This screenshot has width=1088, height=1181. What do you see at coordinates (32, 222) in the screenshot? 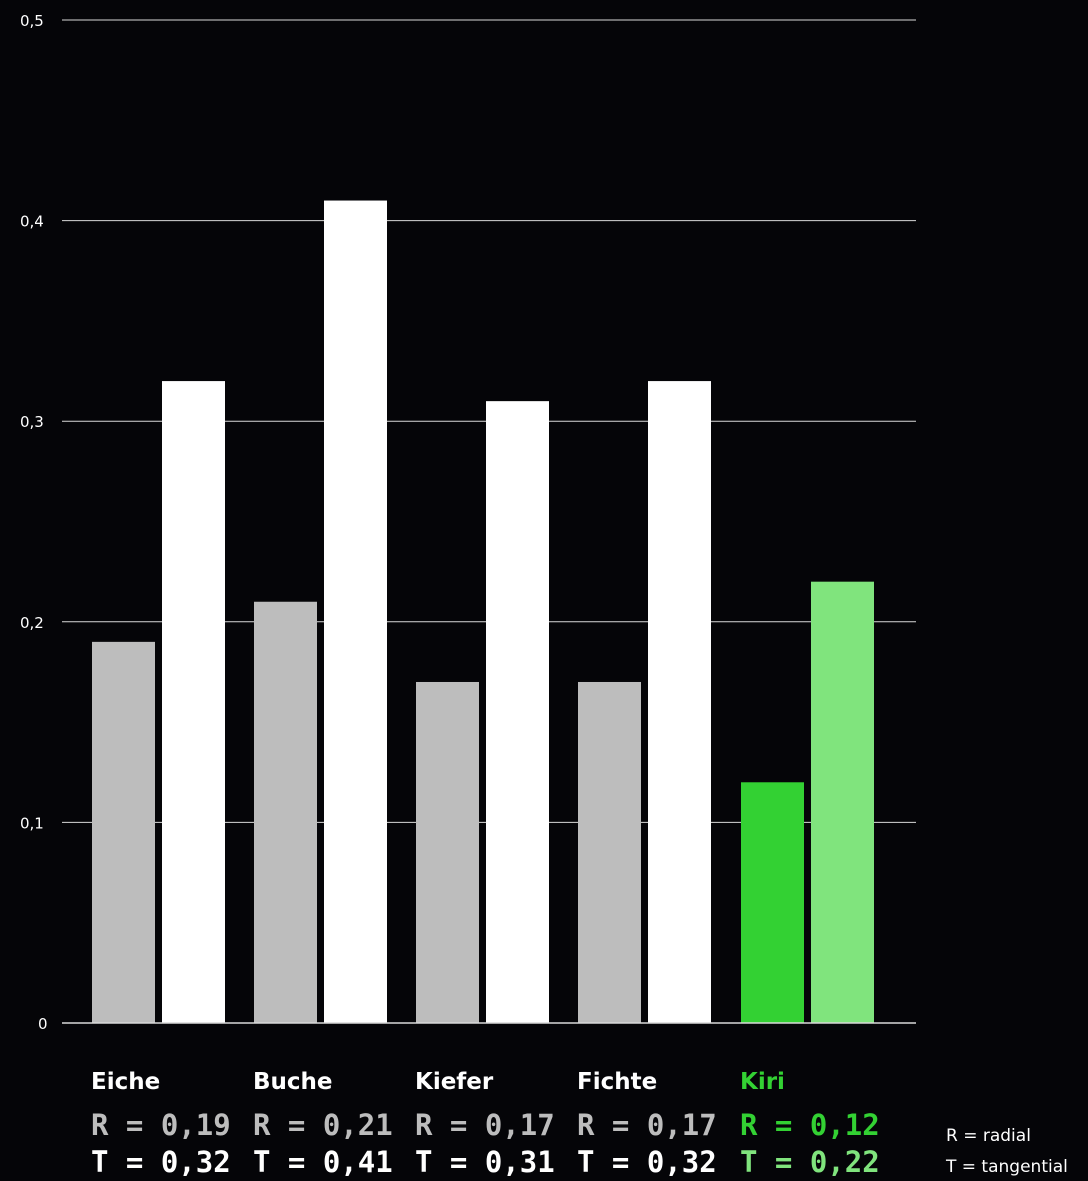
I see `y-tick-label: 0,4` at bounding box center [32, 222].